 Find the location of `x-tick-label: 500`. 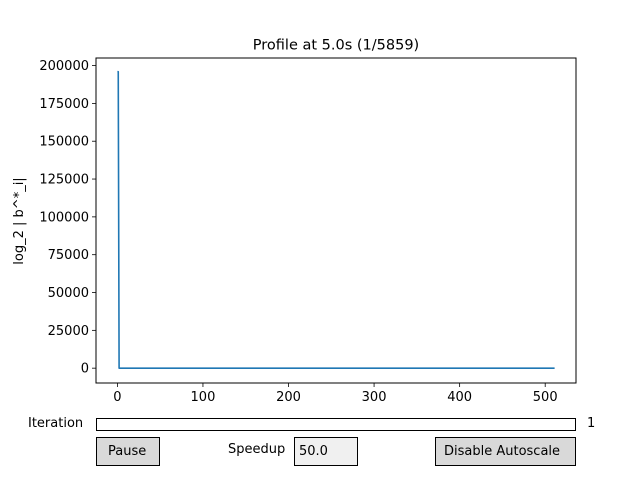

x-tick-label: 500 is located at coordinates (545, 397).